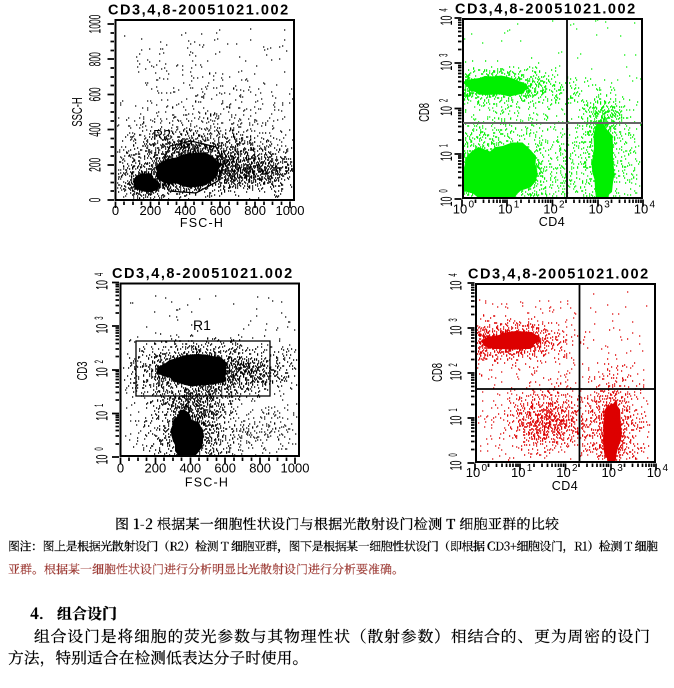 Image resolution: width=674 pixels, height=688 pixels. Describe the element at coordinates (77, 111) in the screenshot. I see `svg-text: SSC-H` at that location.